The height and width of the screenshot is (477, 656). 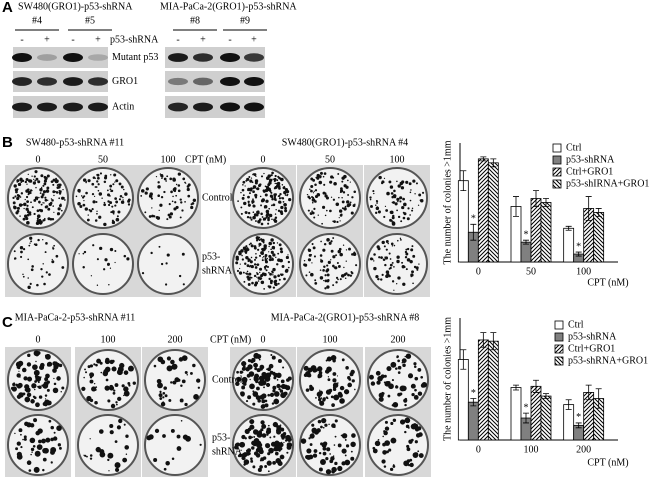 I want to click on lane-label: -, so click(x=177, y=39).